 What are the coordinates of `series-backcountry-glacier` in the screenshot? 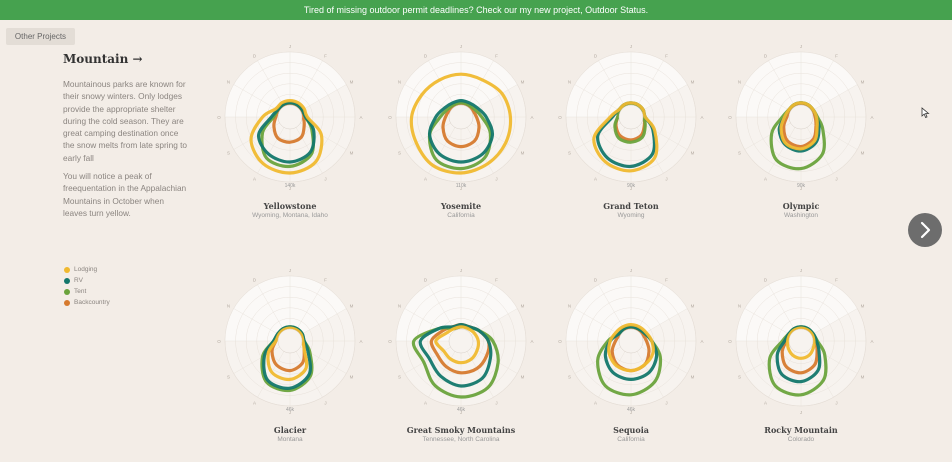 It's located at (288, 349).